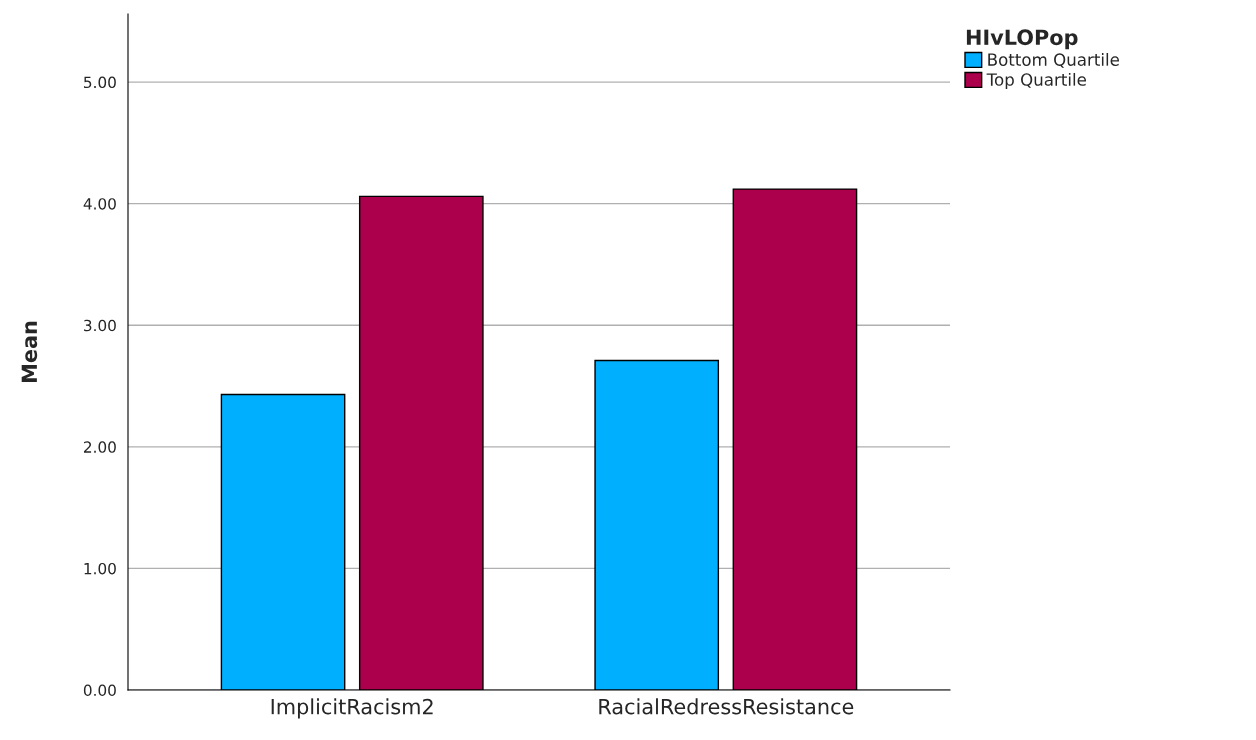  What do you see at coordinates (1022, 39) in the screenshot?
I see `legend-title: HIvLOPop` at bounding box center [1022, 39].